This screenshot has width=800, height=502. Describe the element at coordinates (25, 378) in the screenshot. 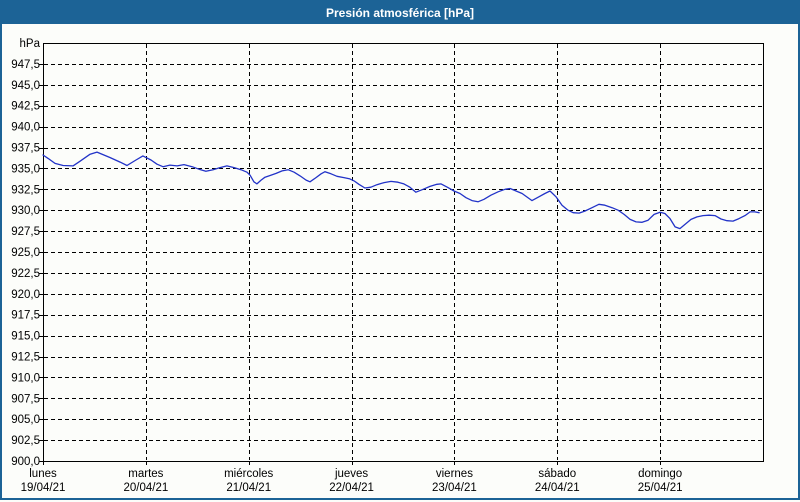

I see `y-tick-label: 910,0` at that location.